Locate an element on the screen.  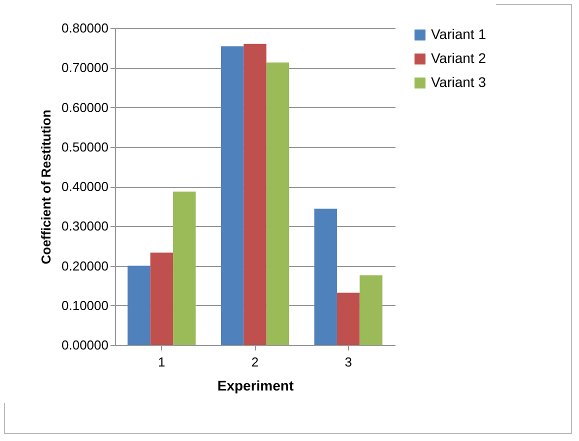
y-tick-label: 0.40000 is located at coordinates (85, 186).